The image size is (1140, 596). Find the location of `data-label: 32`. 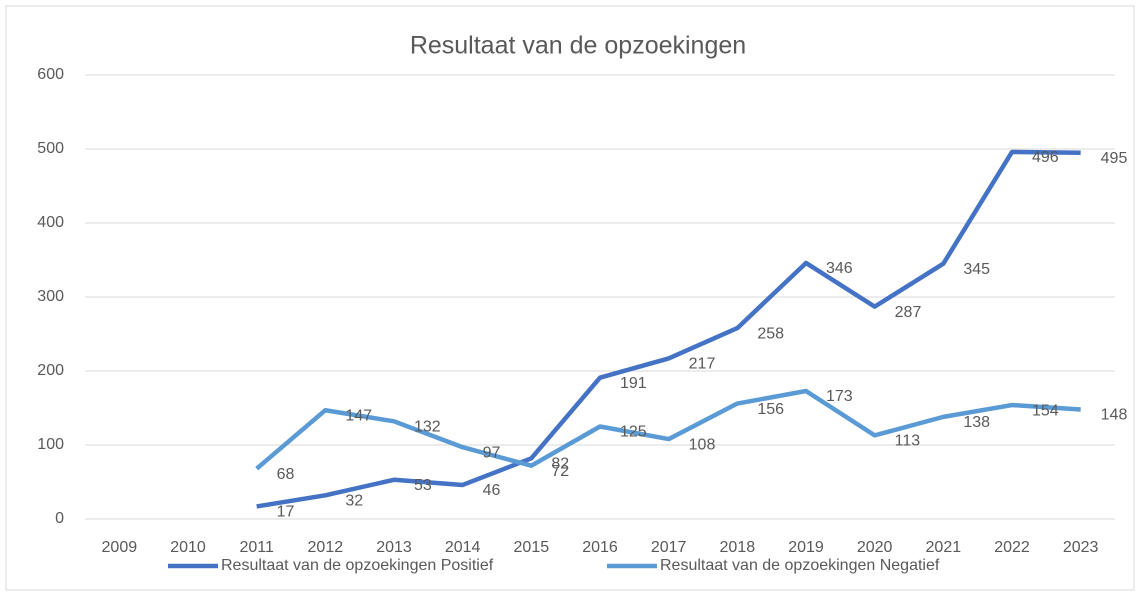

data-label: 32 is located at coordinates (354, 501).